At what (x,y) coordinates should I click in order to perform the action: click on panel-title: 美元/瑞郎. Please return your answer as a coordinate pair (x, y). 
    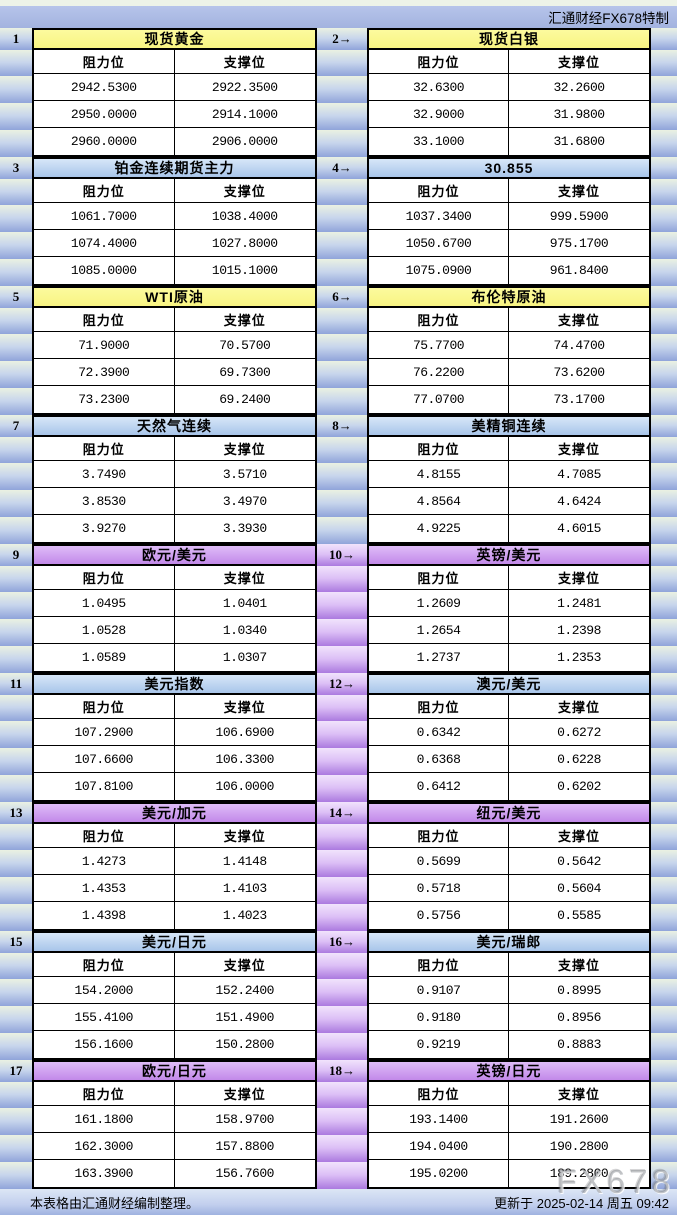
    Looking at the image, I should click on (509, 942).